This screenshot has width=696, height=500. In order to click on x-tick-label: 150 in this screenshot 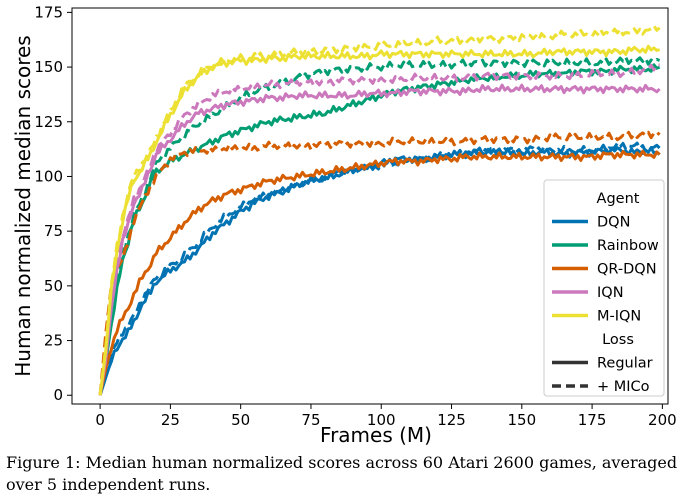, I will do `click(521, 420)`.